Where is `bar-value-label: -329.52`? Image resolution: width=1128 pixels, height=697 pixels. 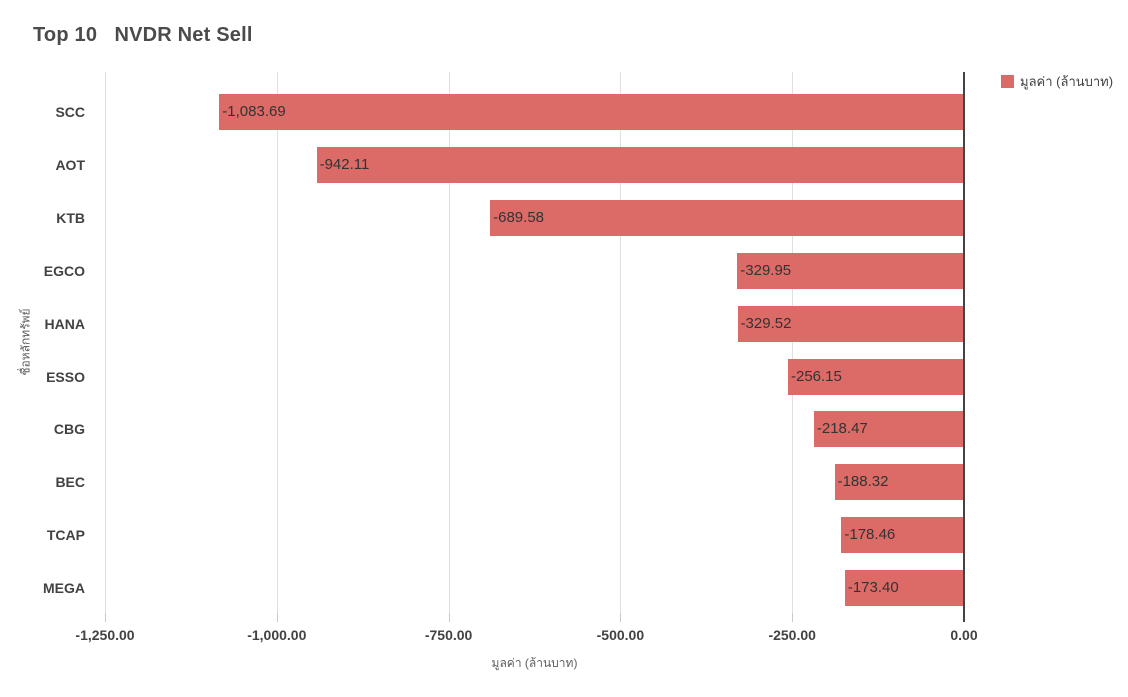
bar-value-label: -329.52 is located at coordinates (766, 323).